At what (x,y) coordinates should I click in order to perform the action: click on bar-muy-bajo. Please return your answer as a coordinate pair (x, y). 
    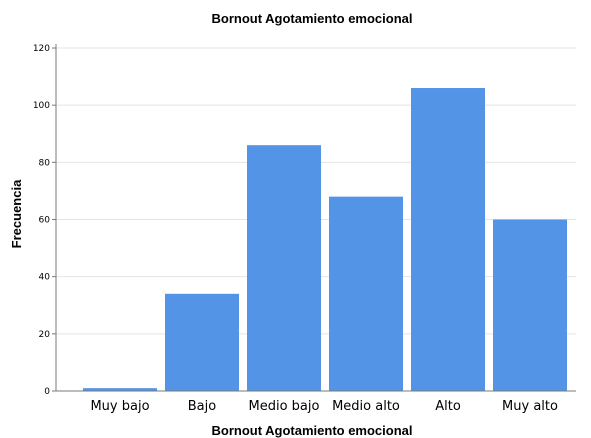
    Looking at the image, I should click on (120, 389).